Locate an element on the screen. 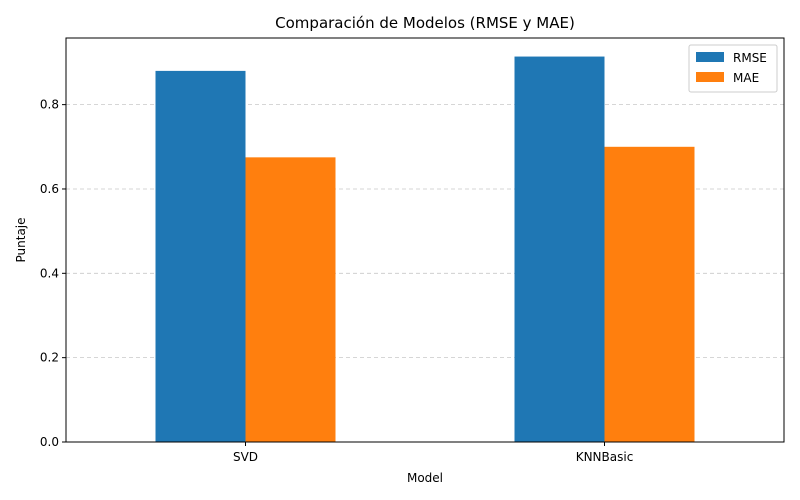  legend-label-mae: MAE is located at coordinates (746, 78).